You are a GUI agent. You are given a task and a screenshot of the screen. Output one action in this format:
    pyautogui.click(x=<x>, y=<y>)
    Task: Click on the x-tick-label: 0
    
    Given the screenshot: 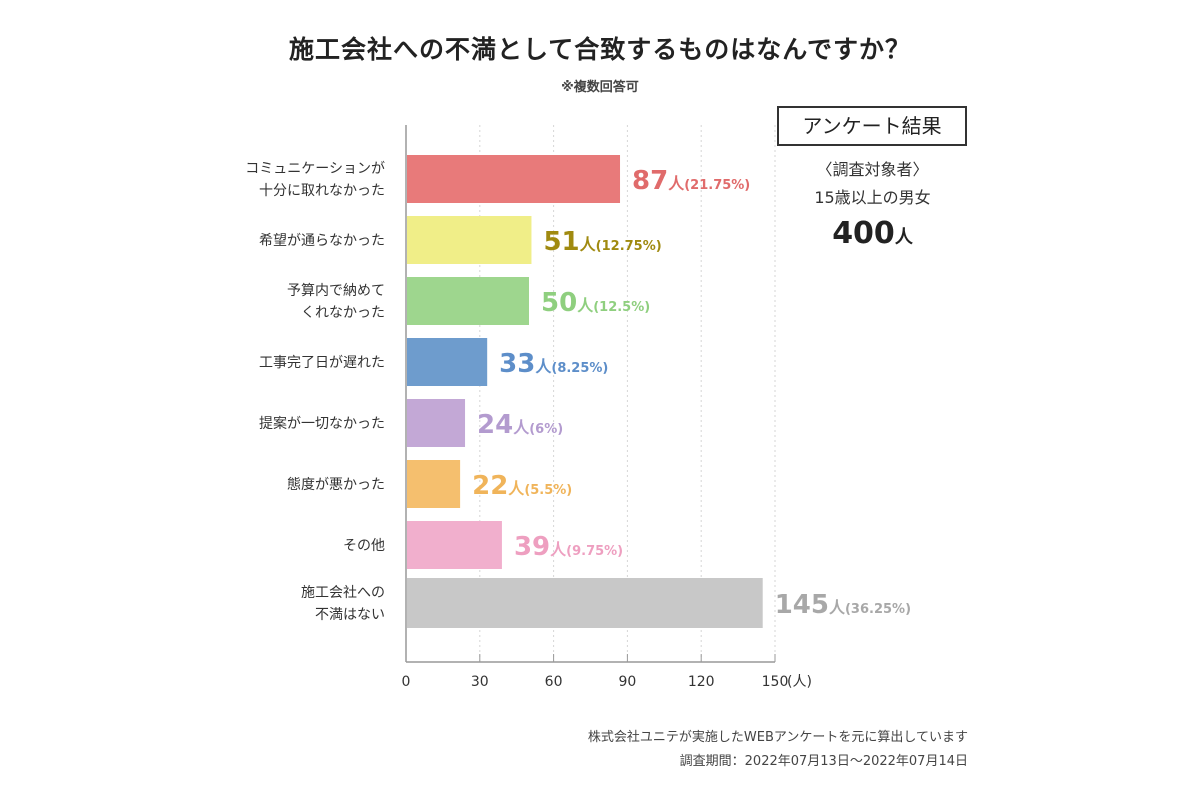 What is the action you would take?
    pyautogui.click(x=406, y=682)
    